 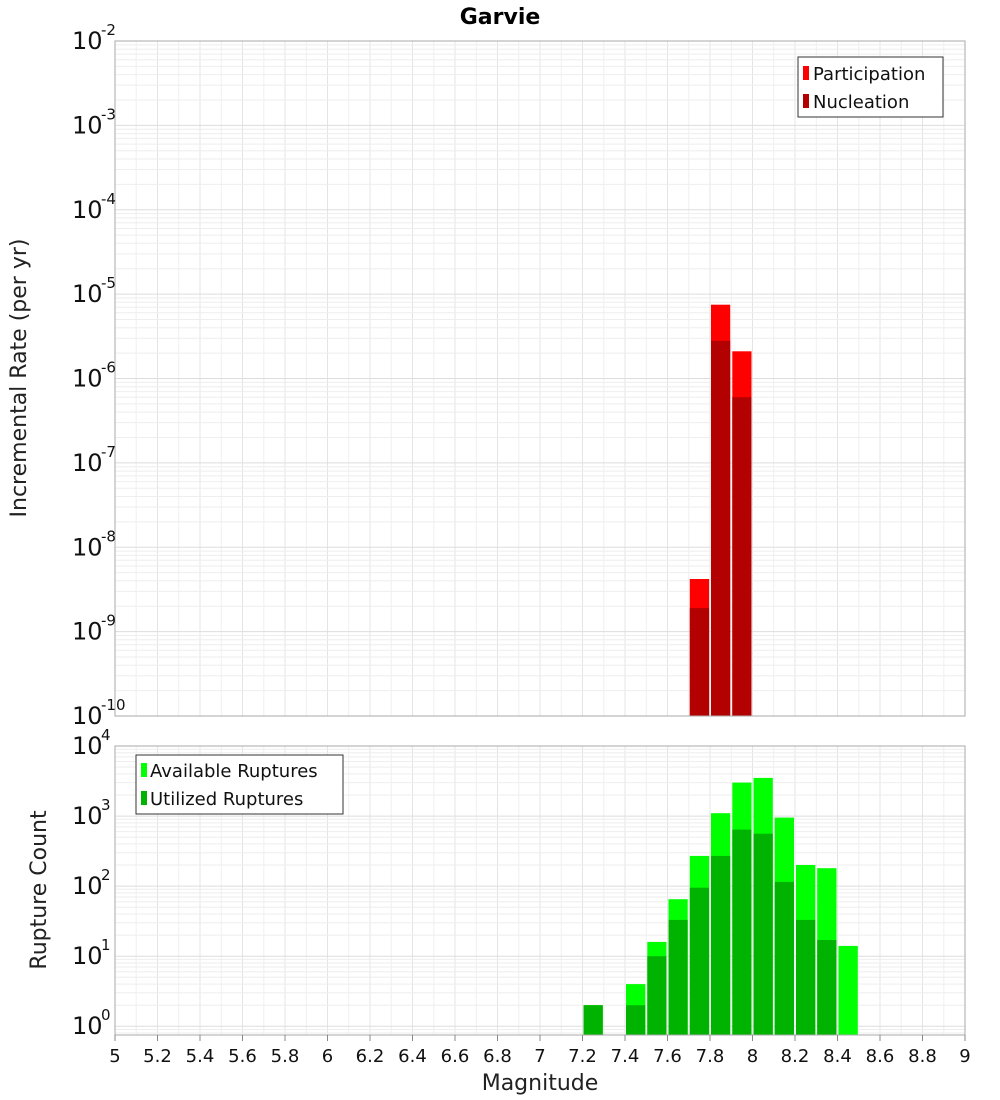 I want to click on y-tick-exponent: -3, so click(x=108, y=114).